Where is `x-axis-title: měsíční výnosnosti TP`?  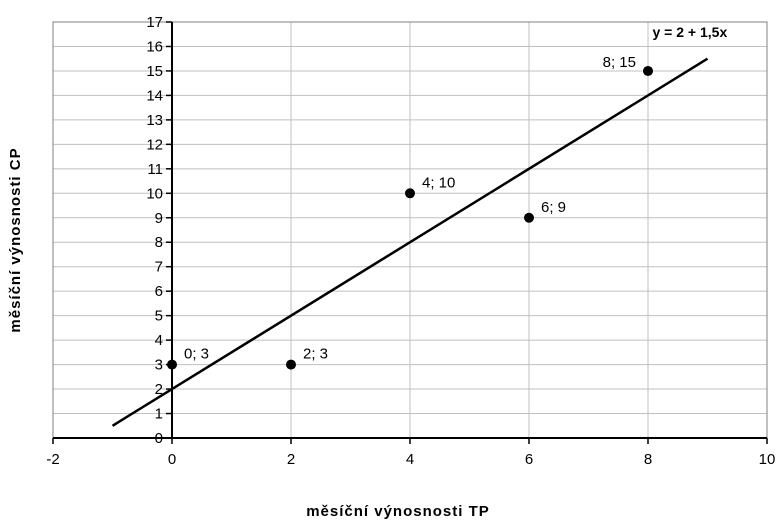
x-axis-title: měsíční výnosnosti TP is located at coordinates (398, 511).